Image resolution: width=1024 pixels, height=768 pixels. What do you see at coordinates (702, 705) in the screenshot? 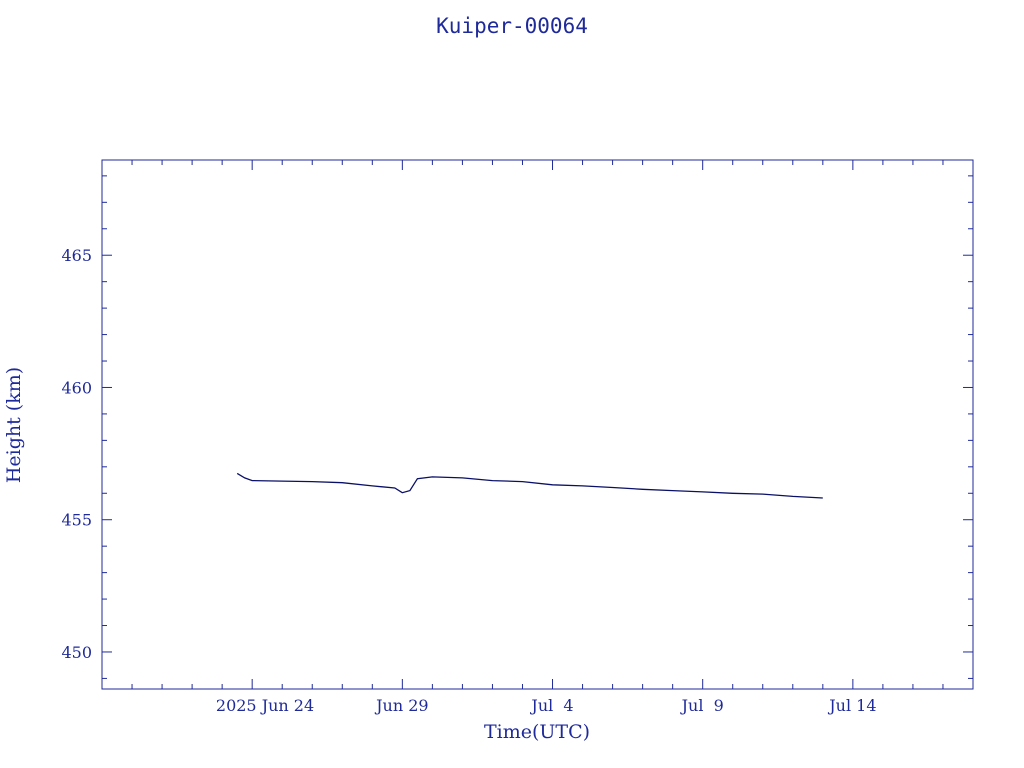
I see `x-tick-label: Jul 9` at bounding box center [702, 705].